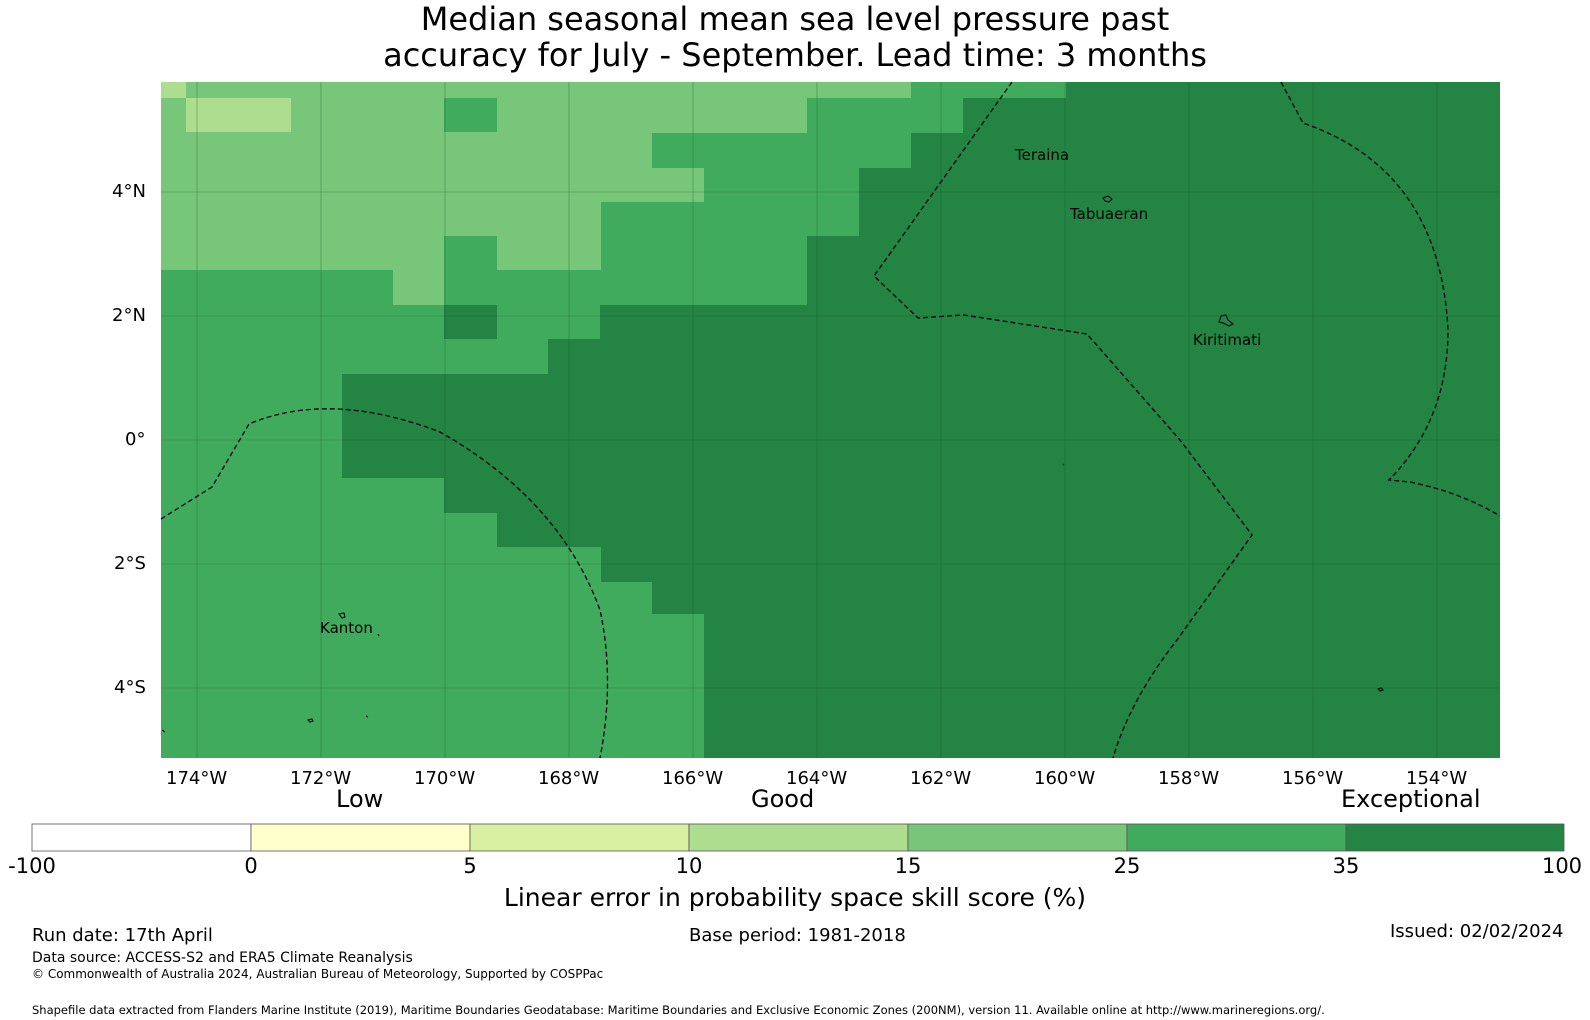  What do you see at coordinates (470, 866) in the screenshot?
I see `colorbar-tick-5: 5` at bounding box center [470, 866].